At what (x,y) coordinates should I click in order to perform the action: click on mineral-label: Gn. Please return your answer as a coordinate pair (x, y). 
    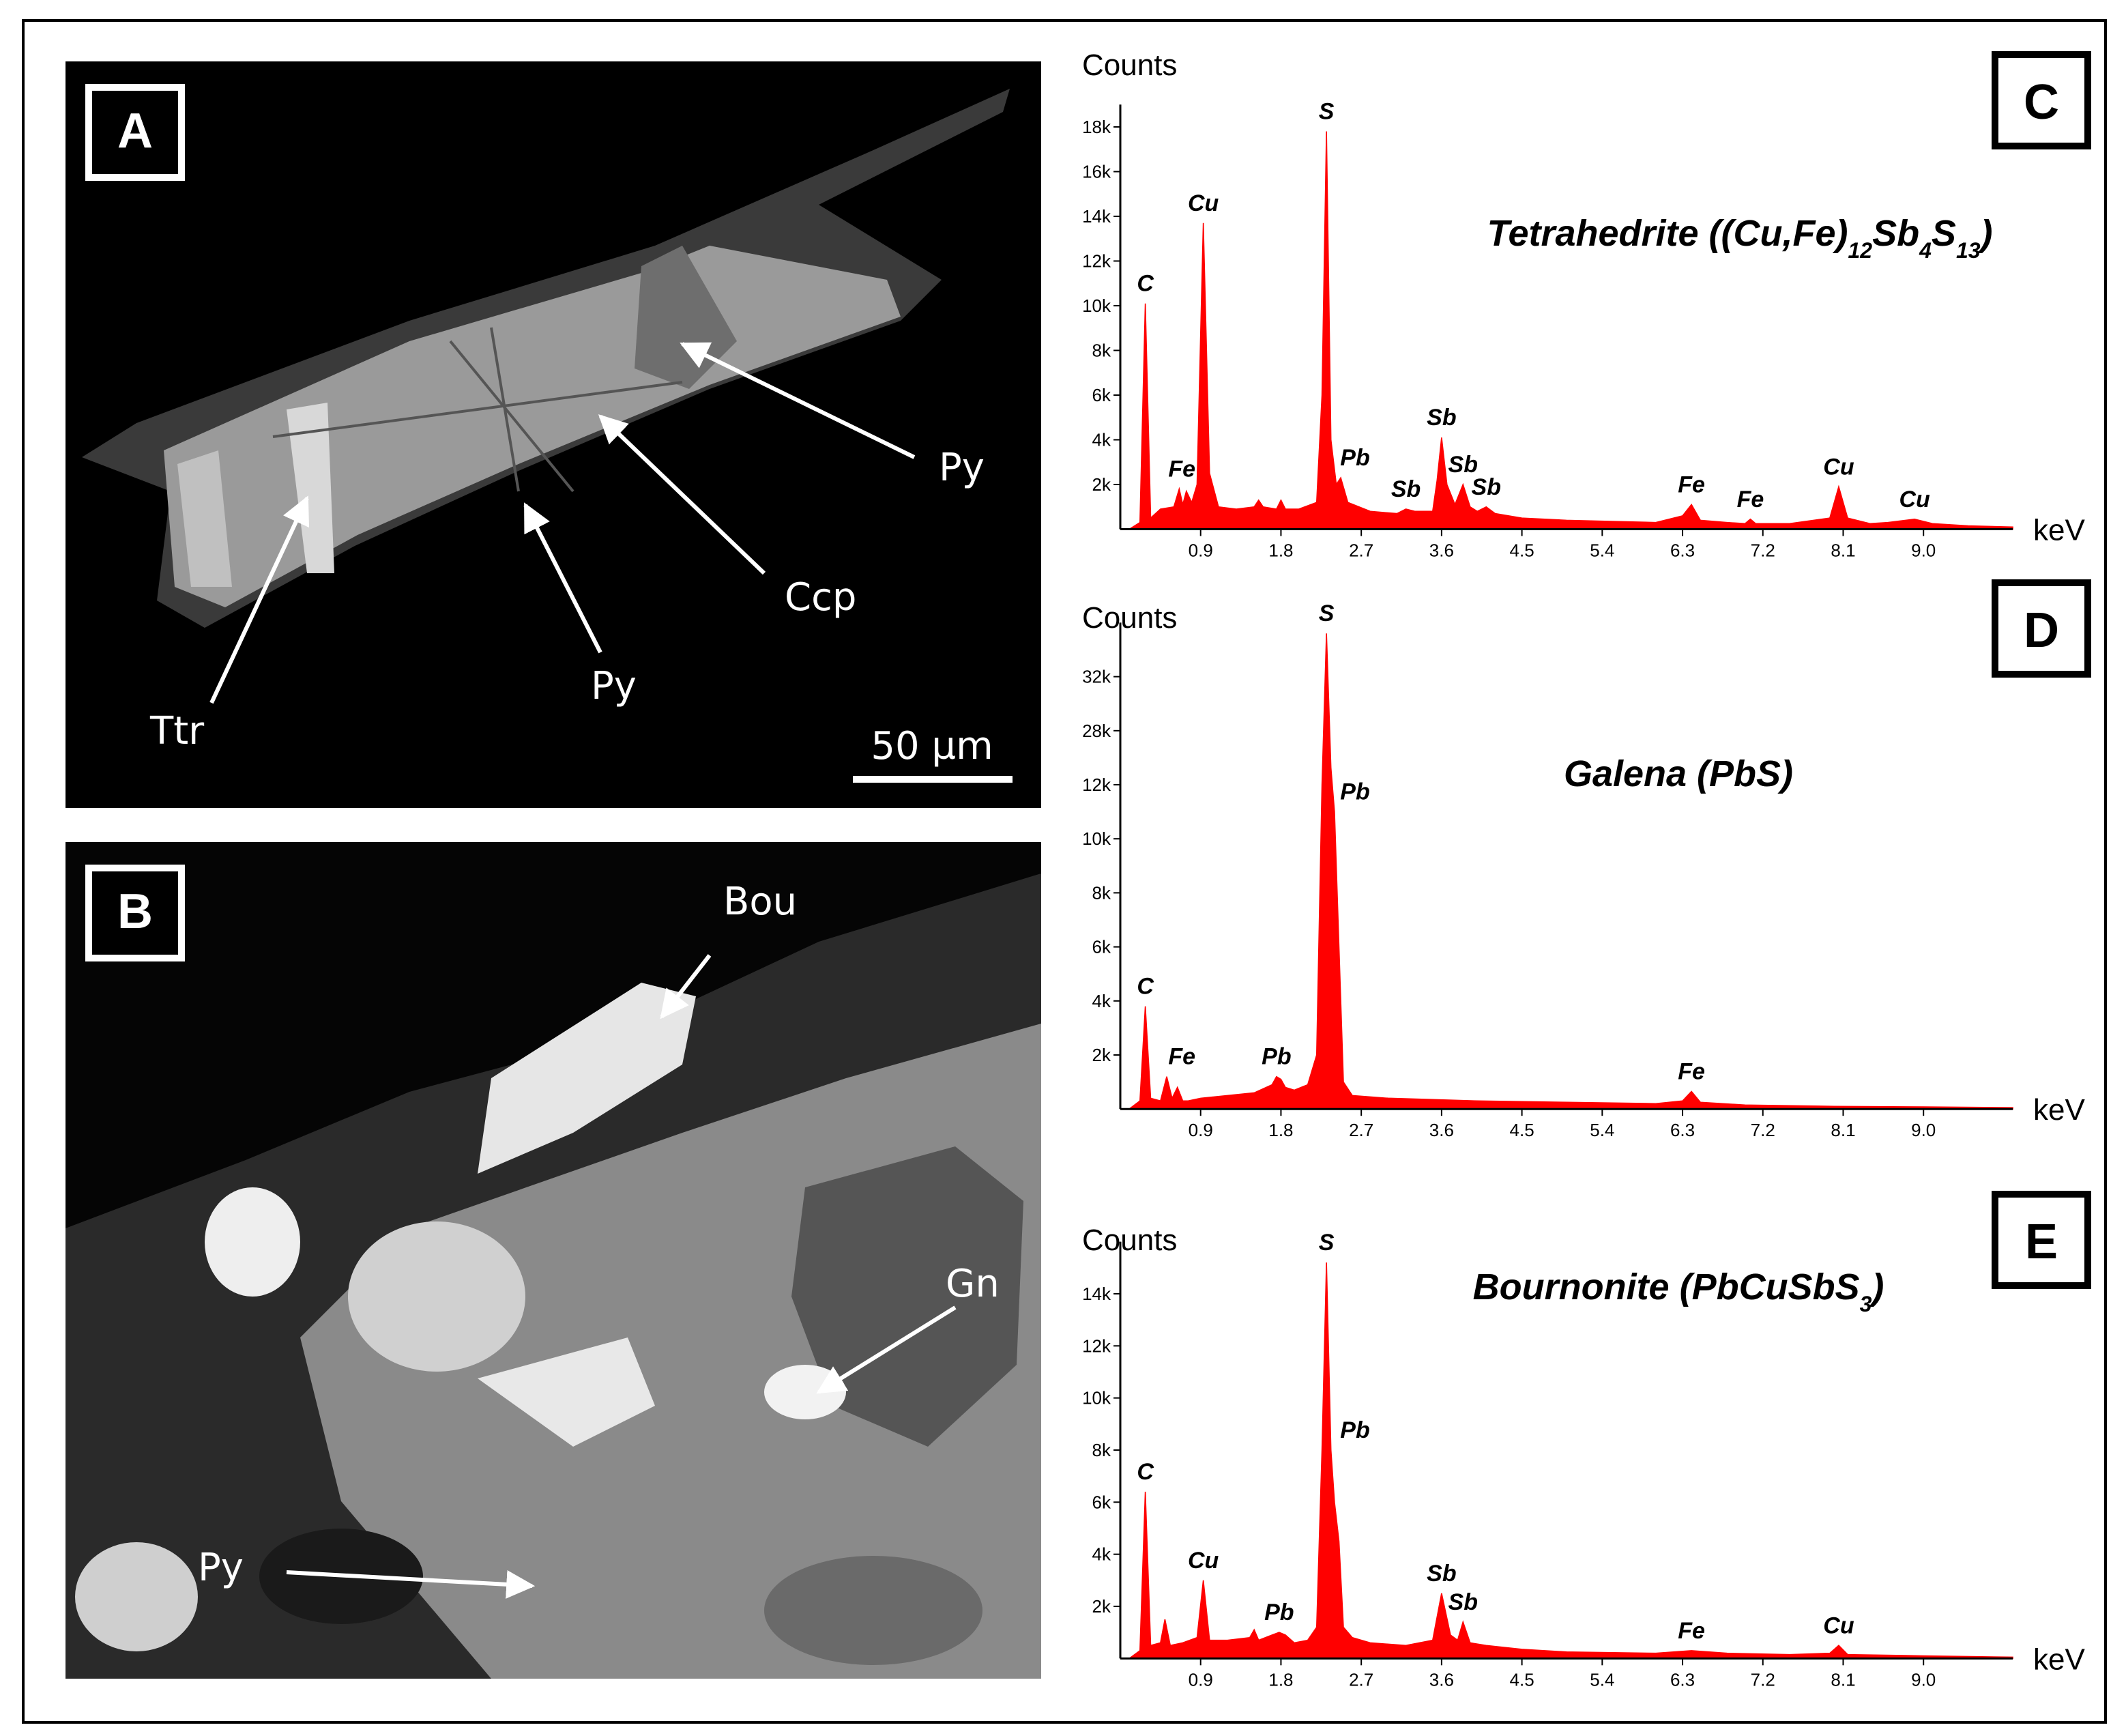
    Looking at the image, I should click on (973, 1284).